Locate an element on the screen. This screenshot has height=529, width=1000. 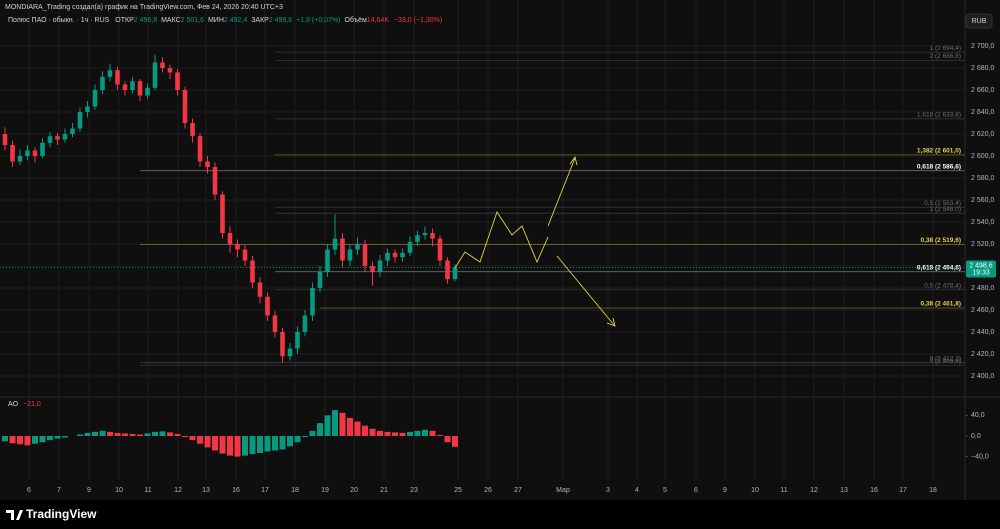
ohlc-value: 2 501,6 is located at coordinates (192, 20).